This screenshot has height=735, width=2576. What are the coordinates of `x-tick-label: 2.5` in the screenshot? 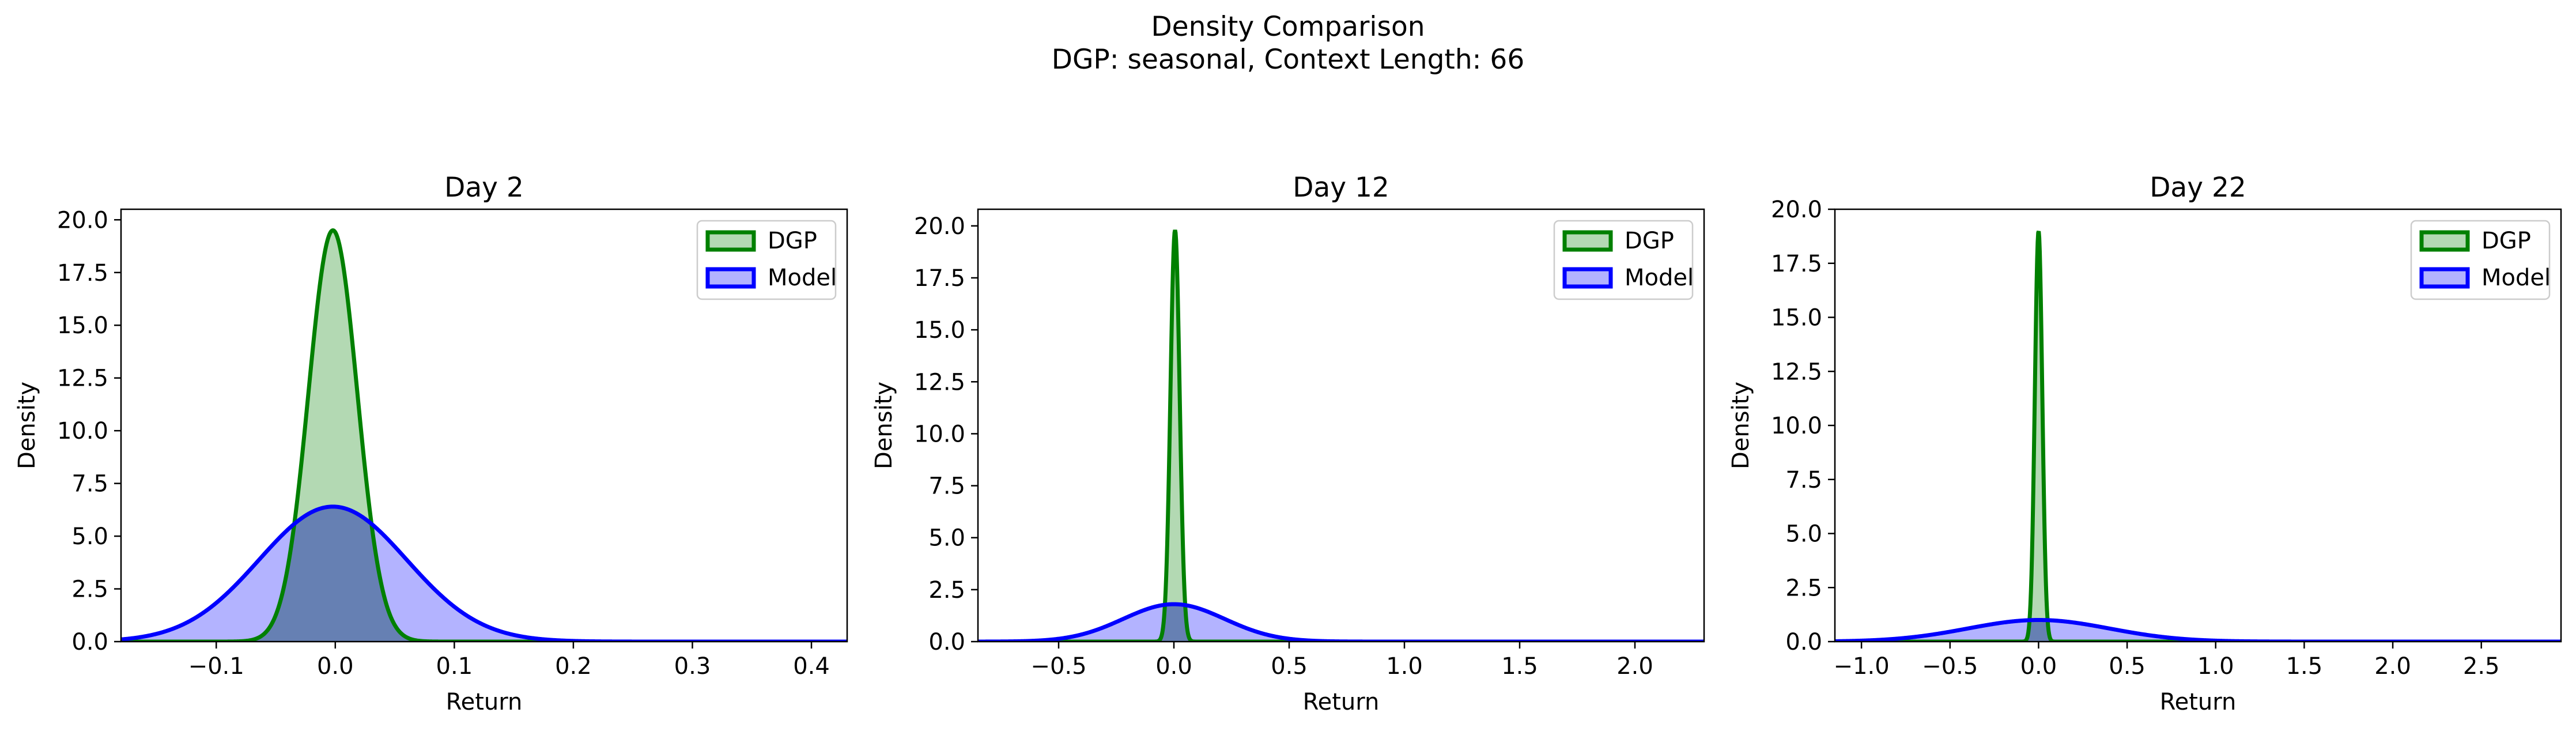 It's located at (2481, 666).